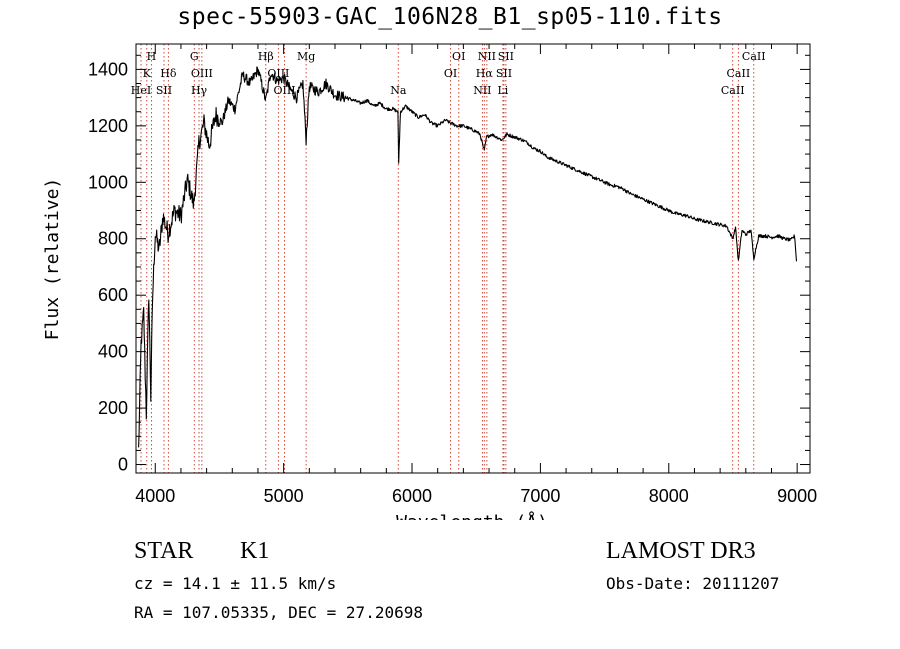 Image resolution: width=900 pixels, height=649 pixels. I want to click on line-label-21: CaII, so click(754, 56).